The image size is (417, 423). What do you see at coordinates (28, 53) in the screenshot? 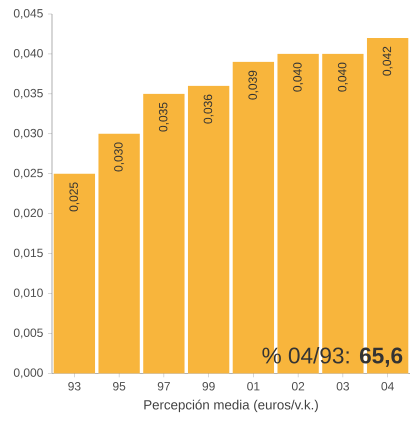
I see `y-tick-label: 0,040` at bounding box center [28, 53].